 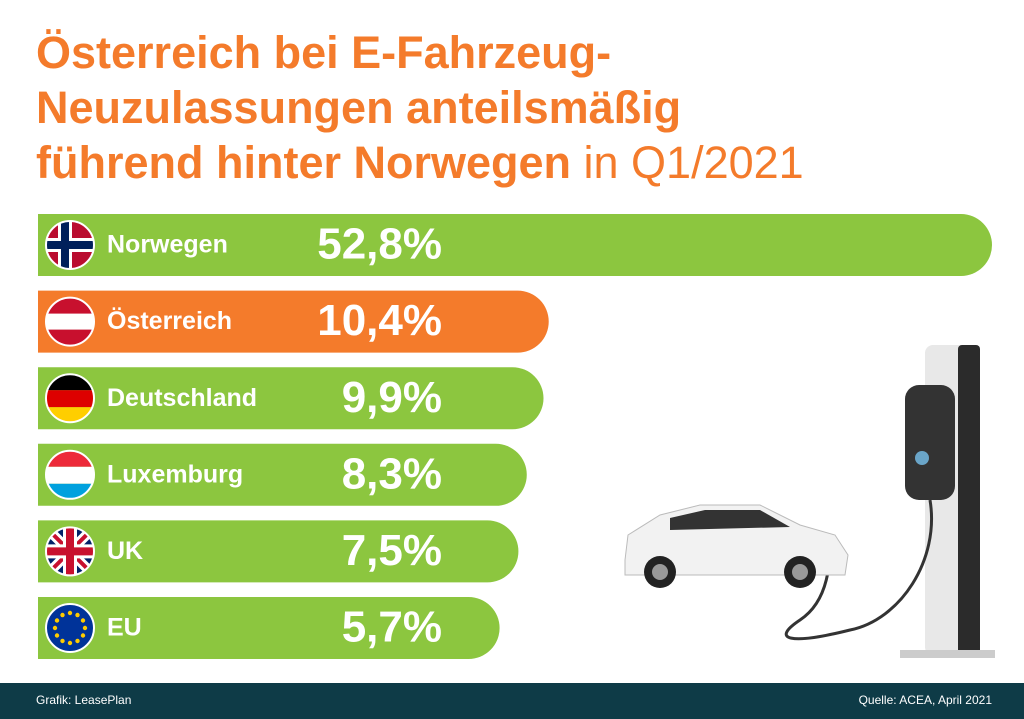 I want to click on footer-credit: Grafik: LeasePlan, so click(x=83, y=700).